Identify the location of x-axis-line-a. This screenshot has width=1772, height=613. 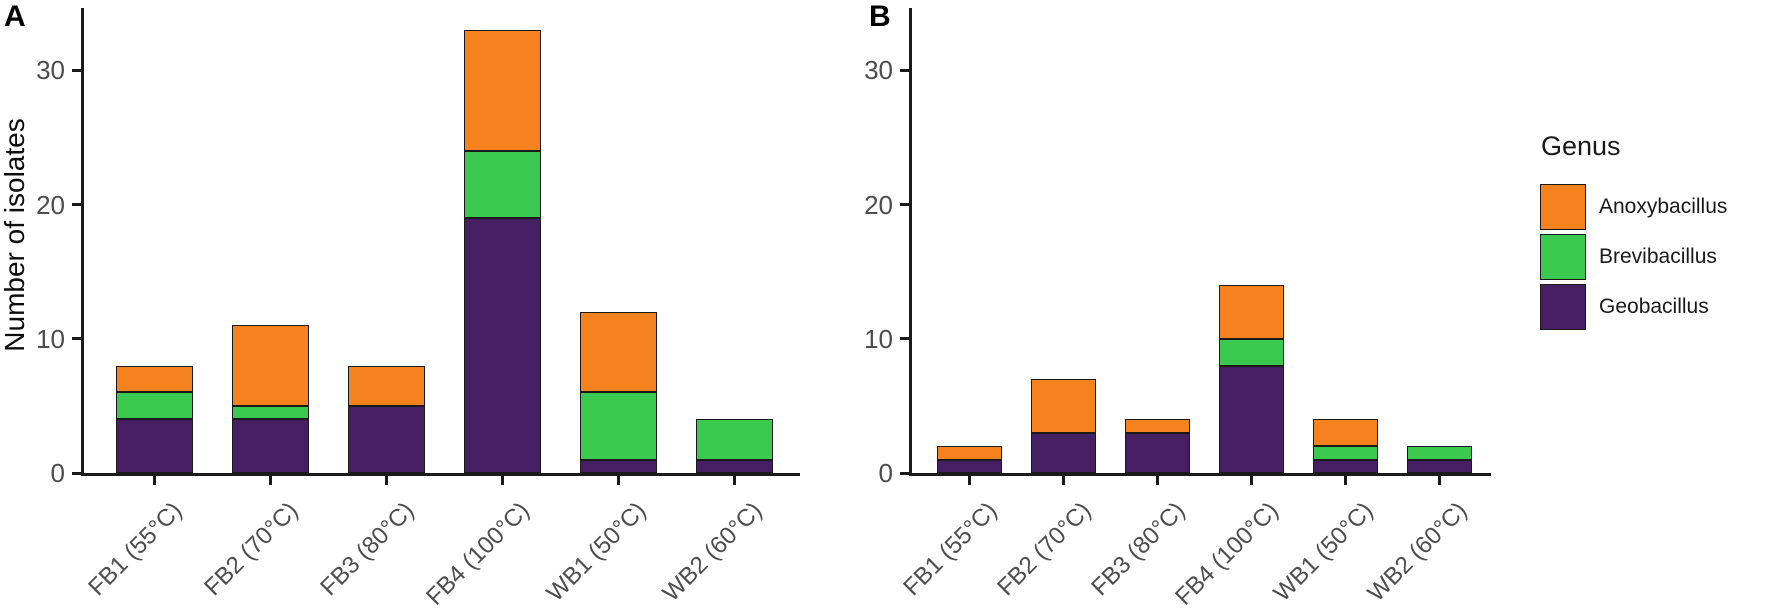
(440, 474).